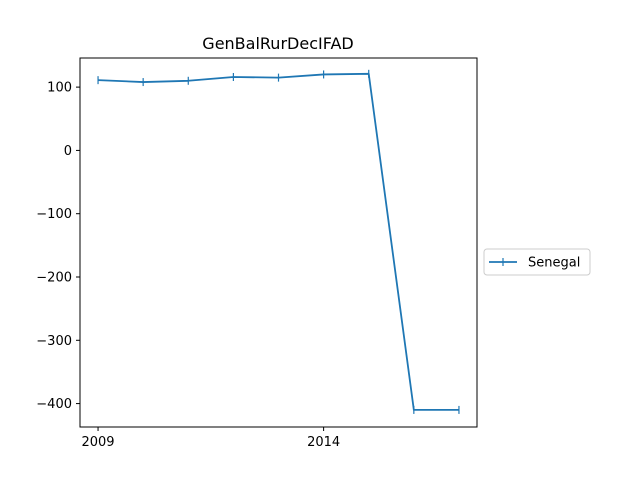 Image resolution: width=640 pixels, height=480 pixels. I want to click on legend: Senegal, so click(537, 262).